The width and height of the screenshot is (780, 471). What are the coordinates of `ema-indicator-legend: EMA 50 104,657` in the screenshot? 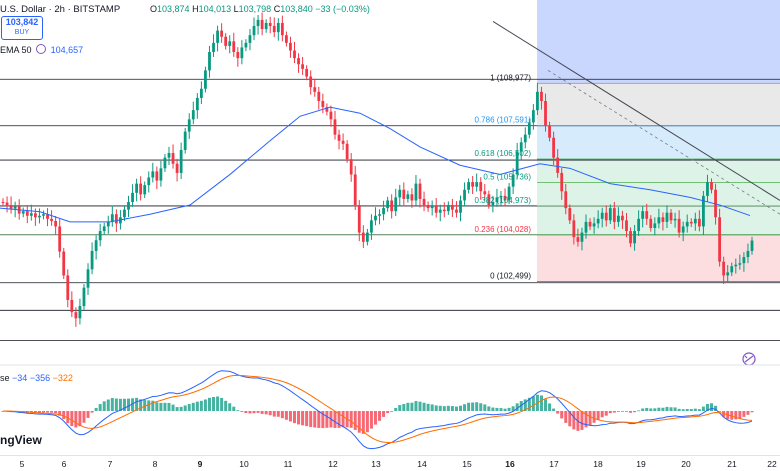 It's located at (41, 49).